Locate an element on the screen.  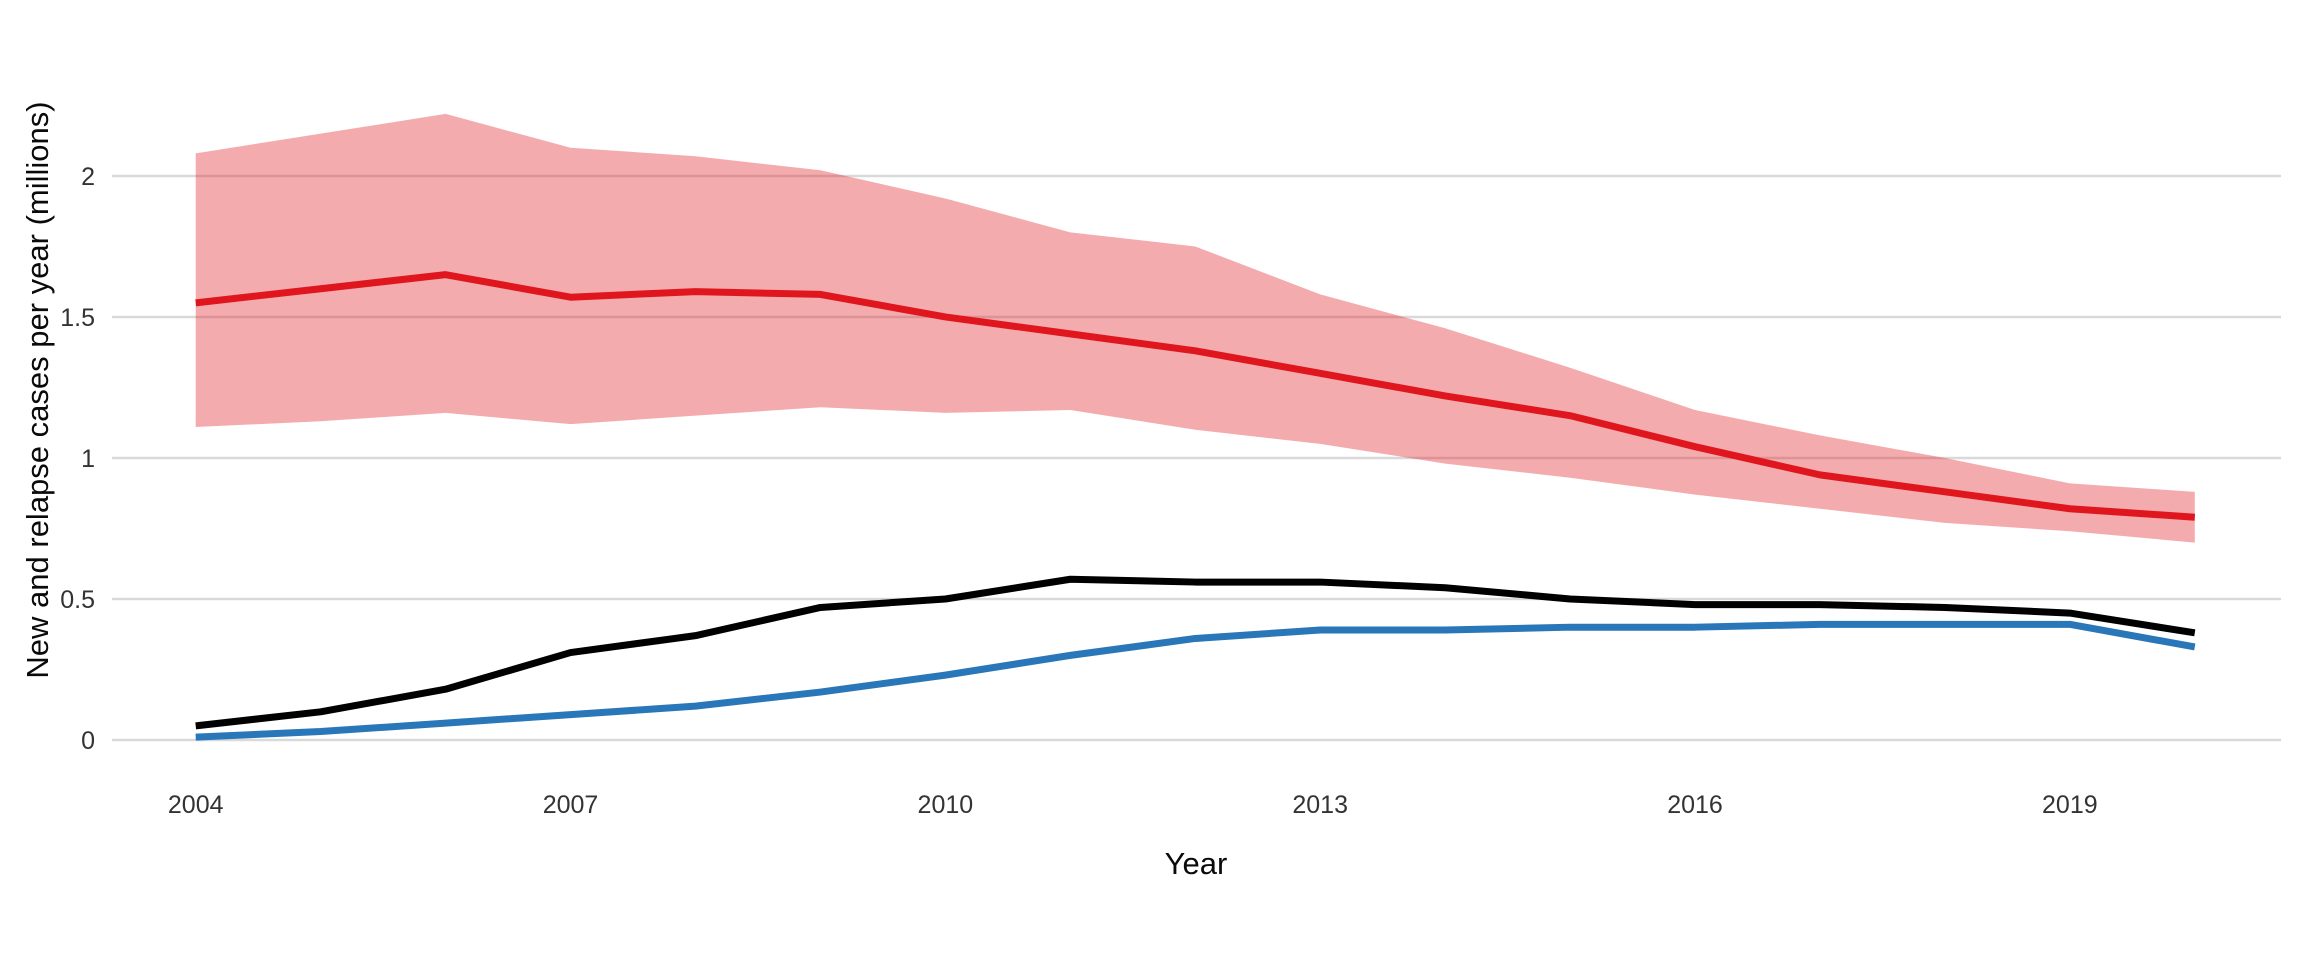
x-tick-label: 2010 is located at coordinates (946, 805).